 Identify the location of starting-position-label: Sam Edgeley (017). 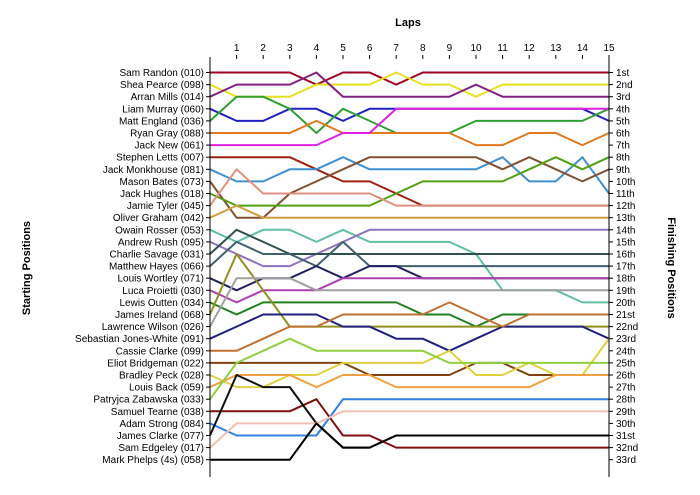
(161, 448).